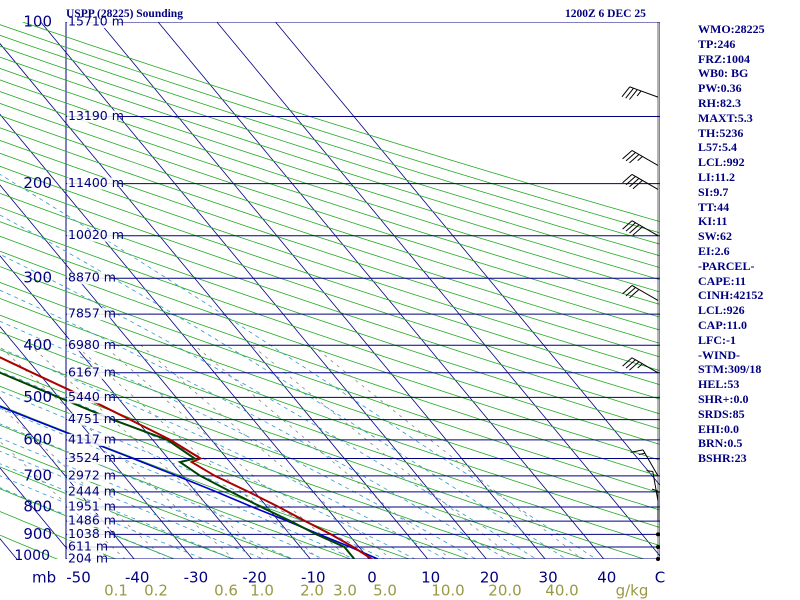  I want to click on height-label: 204 m, so click(88, 558).